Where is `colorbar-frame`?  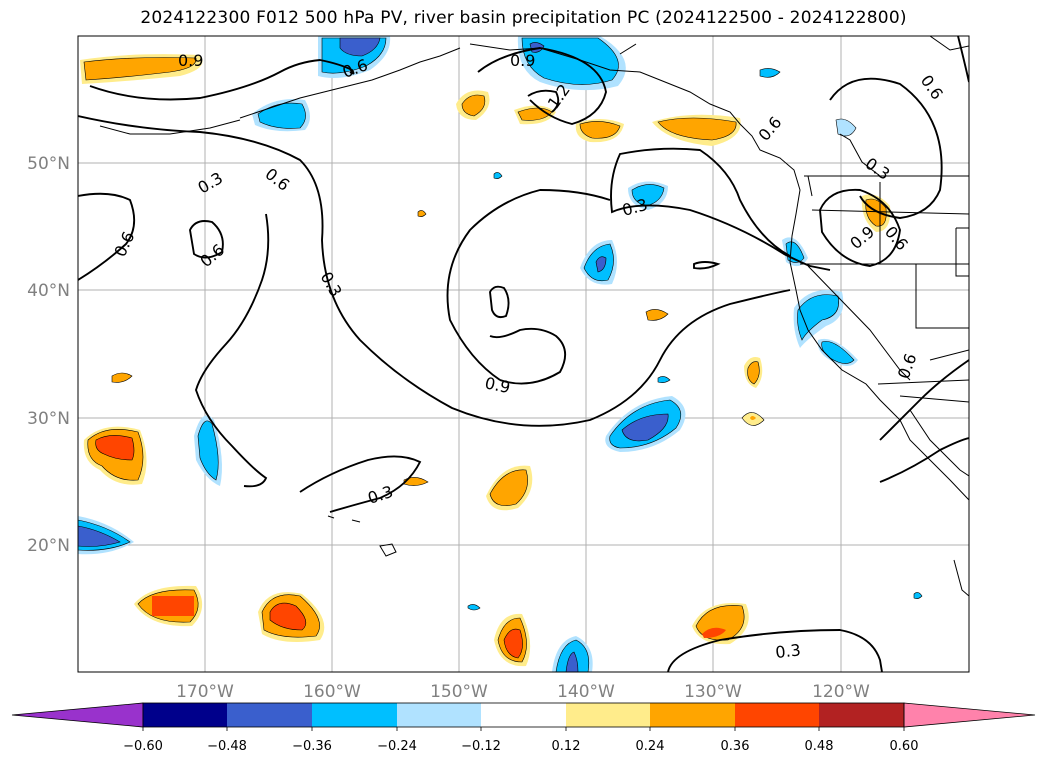
colorbar-frame is located at coordinates (523, 715).